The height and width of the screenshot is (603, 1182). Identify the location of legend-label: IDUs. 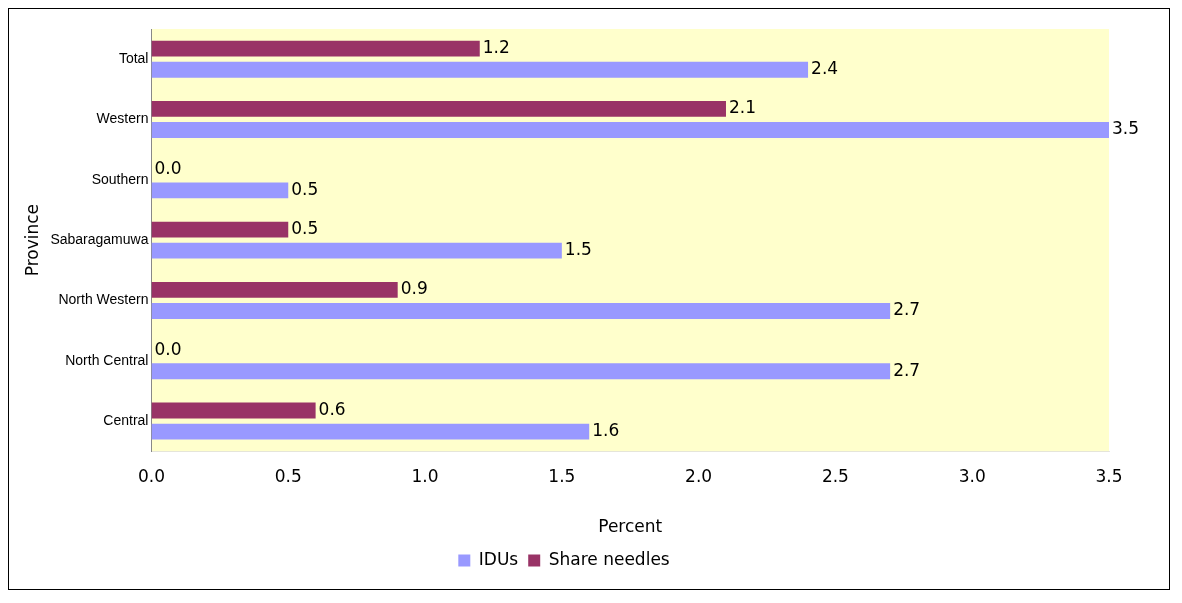
(498, 558).